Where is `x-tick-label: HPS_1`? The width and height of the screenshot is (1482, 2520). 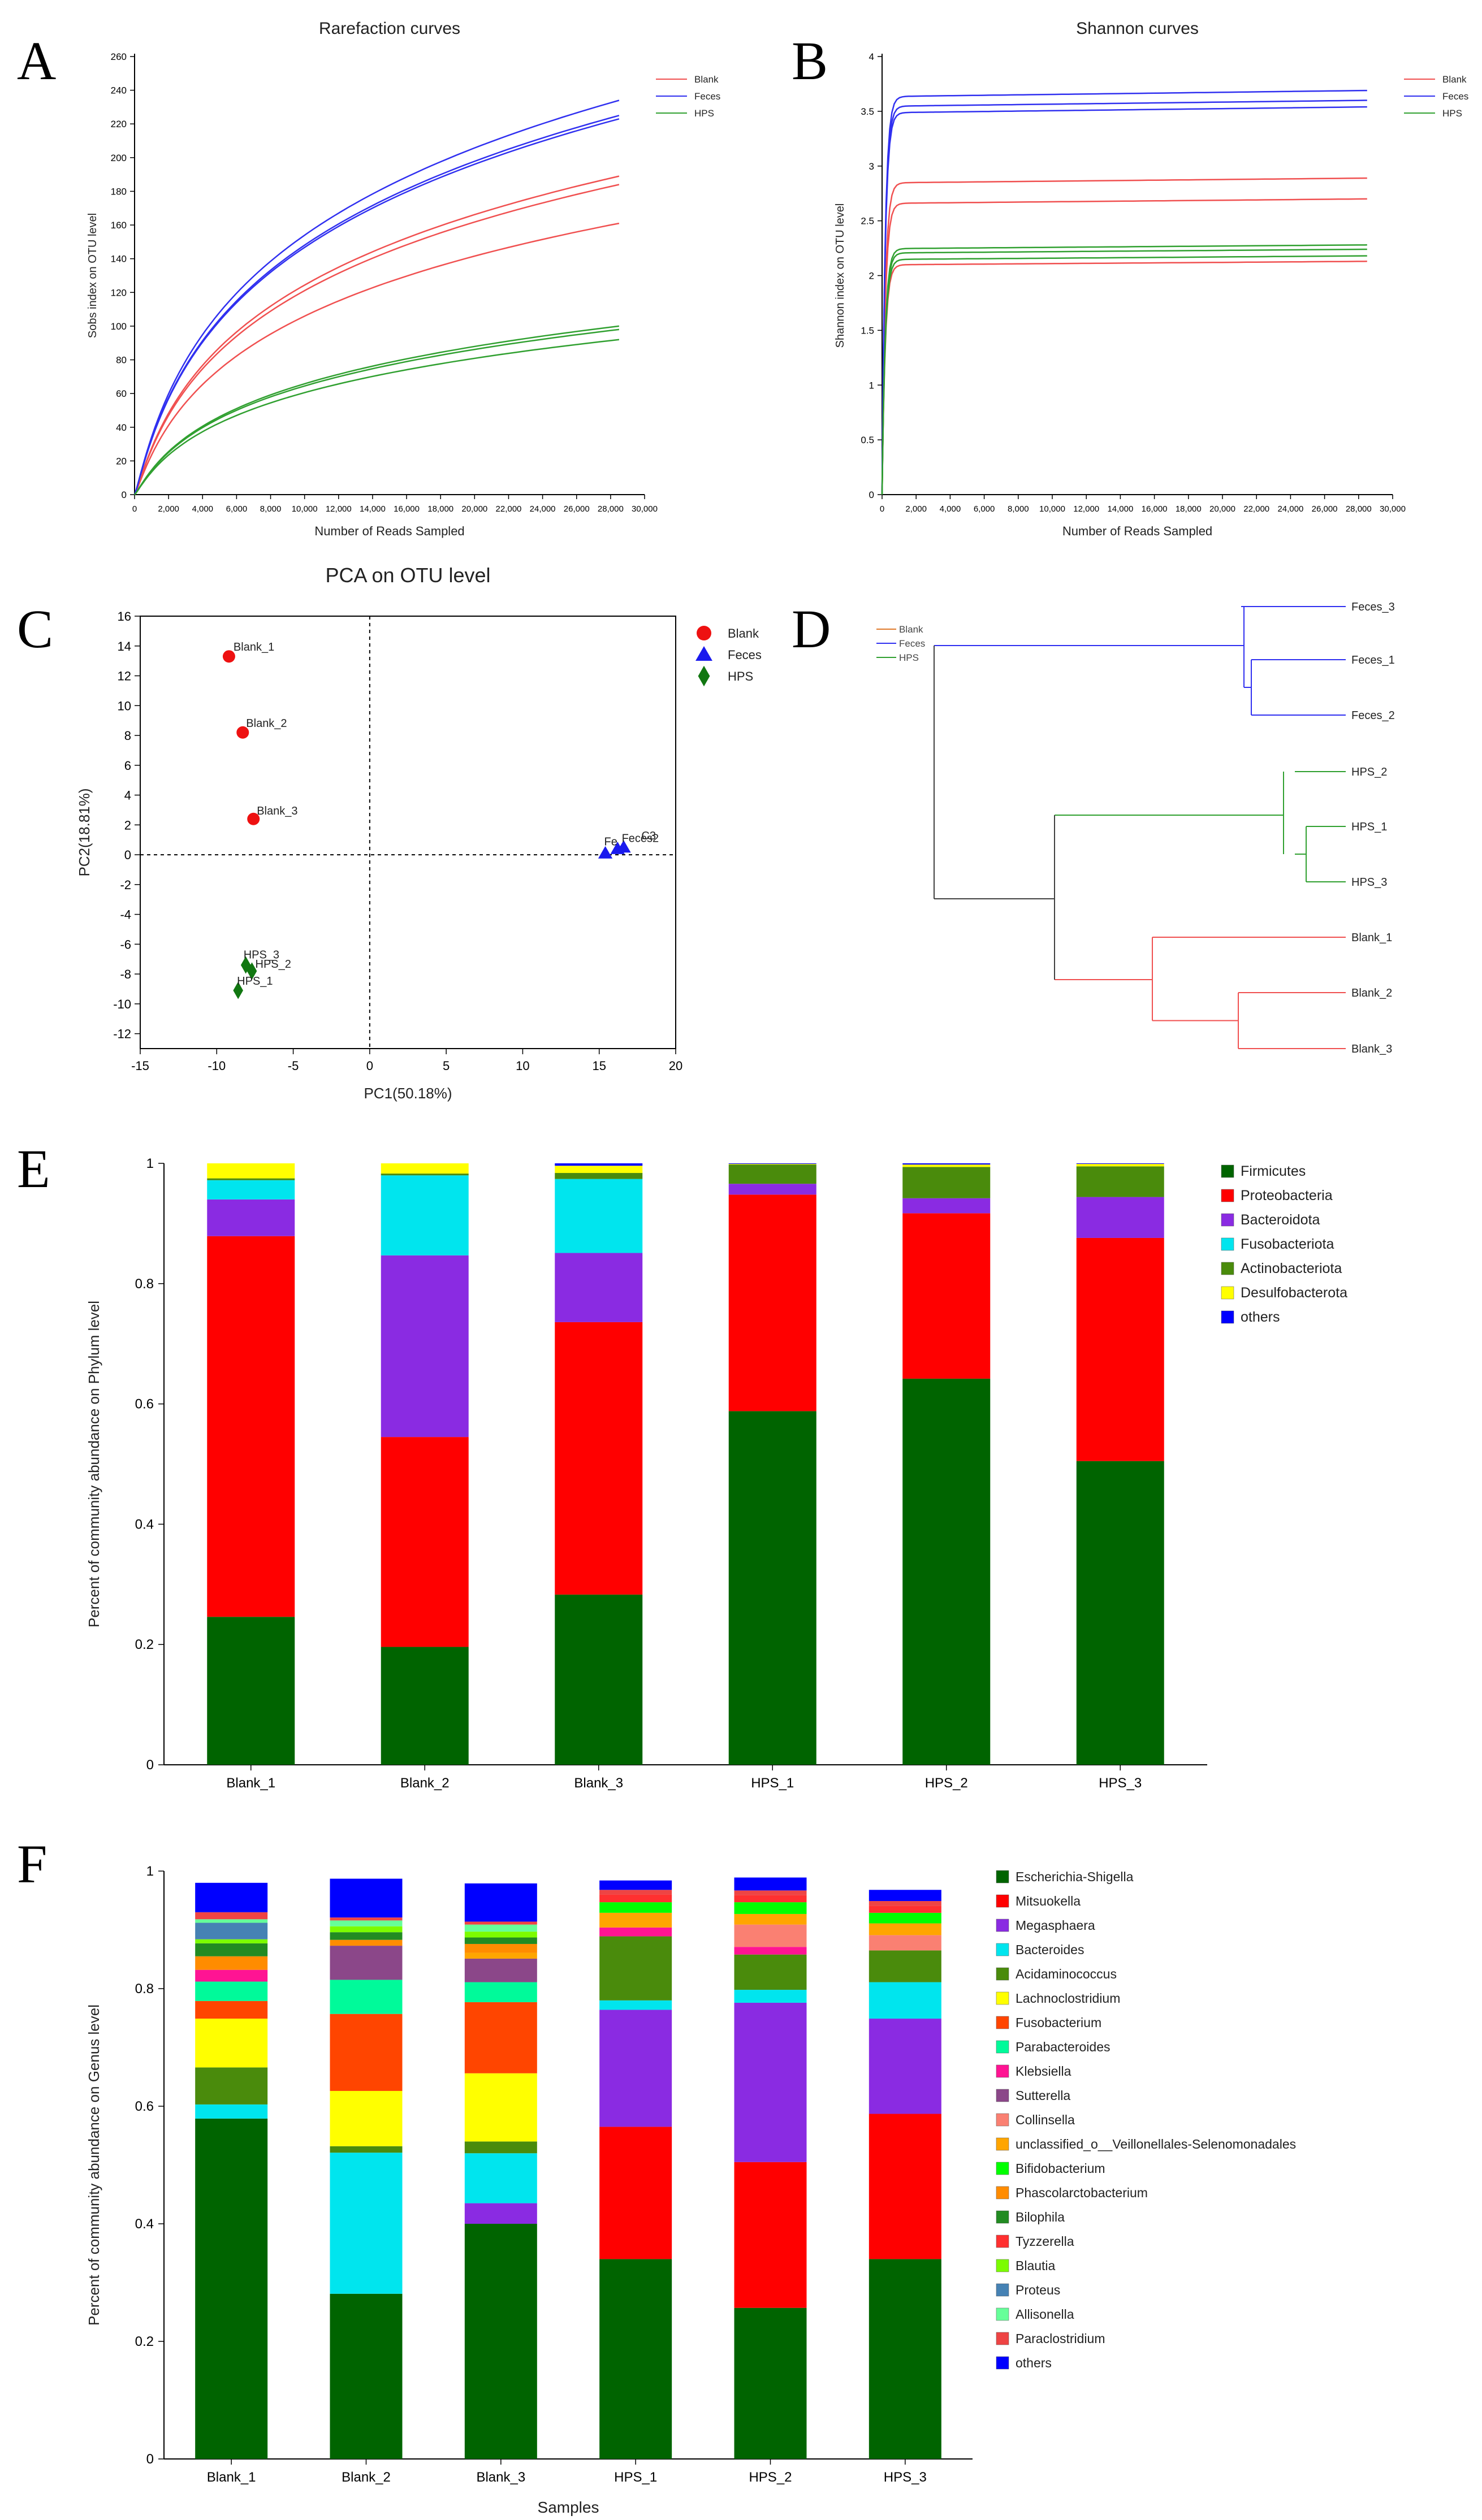 x-tick-label: HPS_1 is located at coordinates (635, 2477).